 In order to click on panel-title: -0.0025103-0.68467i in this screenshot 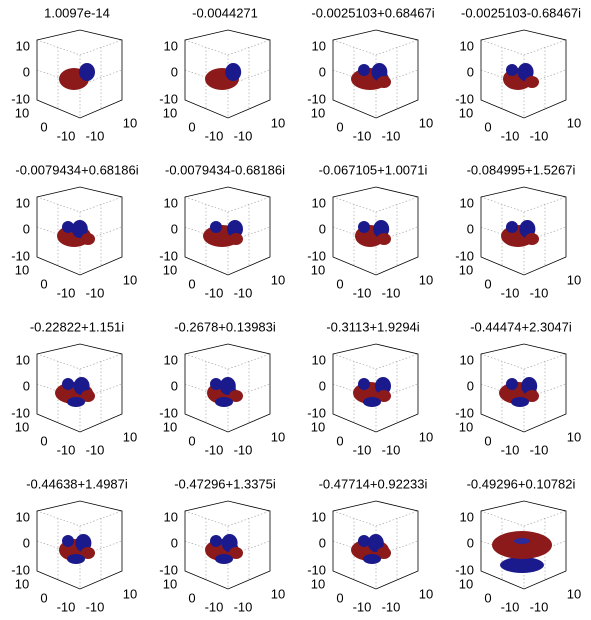, I will do `click(521, 12)`.